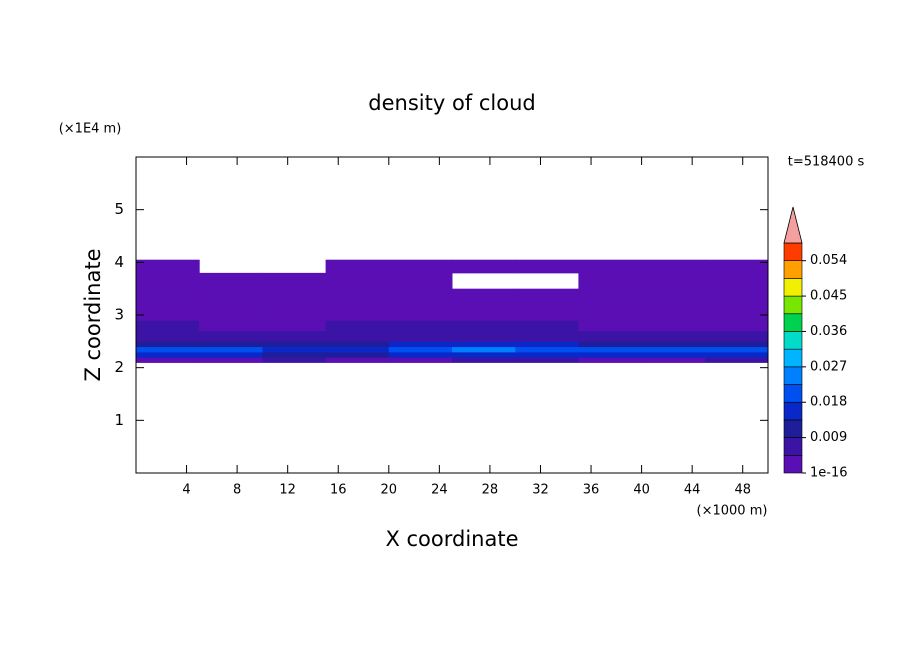 The width and height of the screenshot is (904, 654). What do you see at coordinates (439, 490) in the screenshot?
I see `x-tick-label: 24` at bounding box center [439, 490].